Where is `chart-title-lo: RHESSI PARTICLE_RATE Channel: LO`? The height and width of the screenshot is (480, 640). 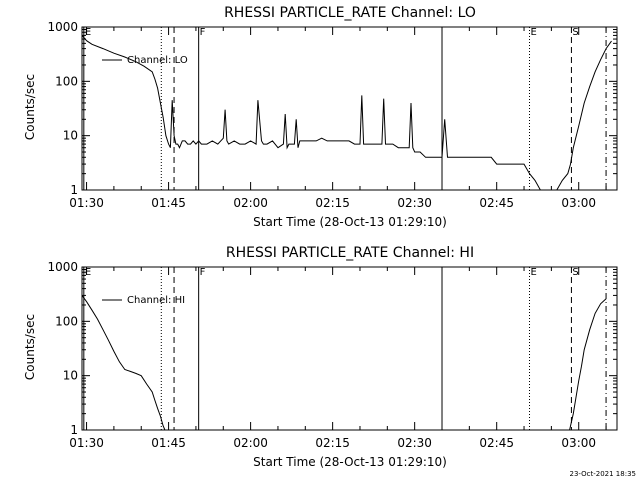 chart-title-lo: RHESSI PARTICLE_RATE Channel: LO is located at coordinates (350, 13).